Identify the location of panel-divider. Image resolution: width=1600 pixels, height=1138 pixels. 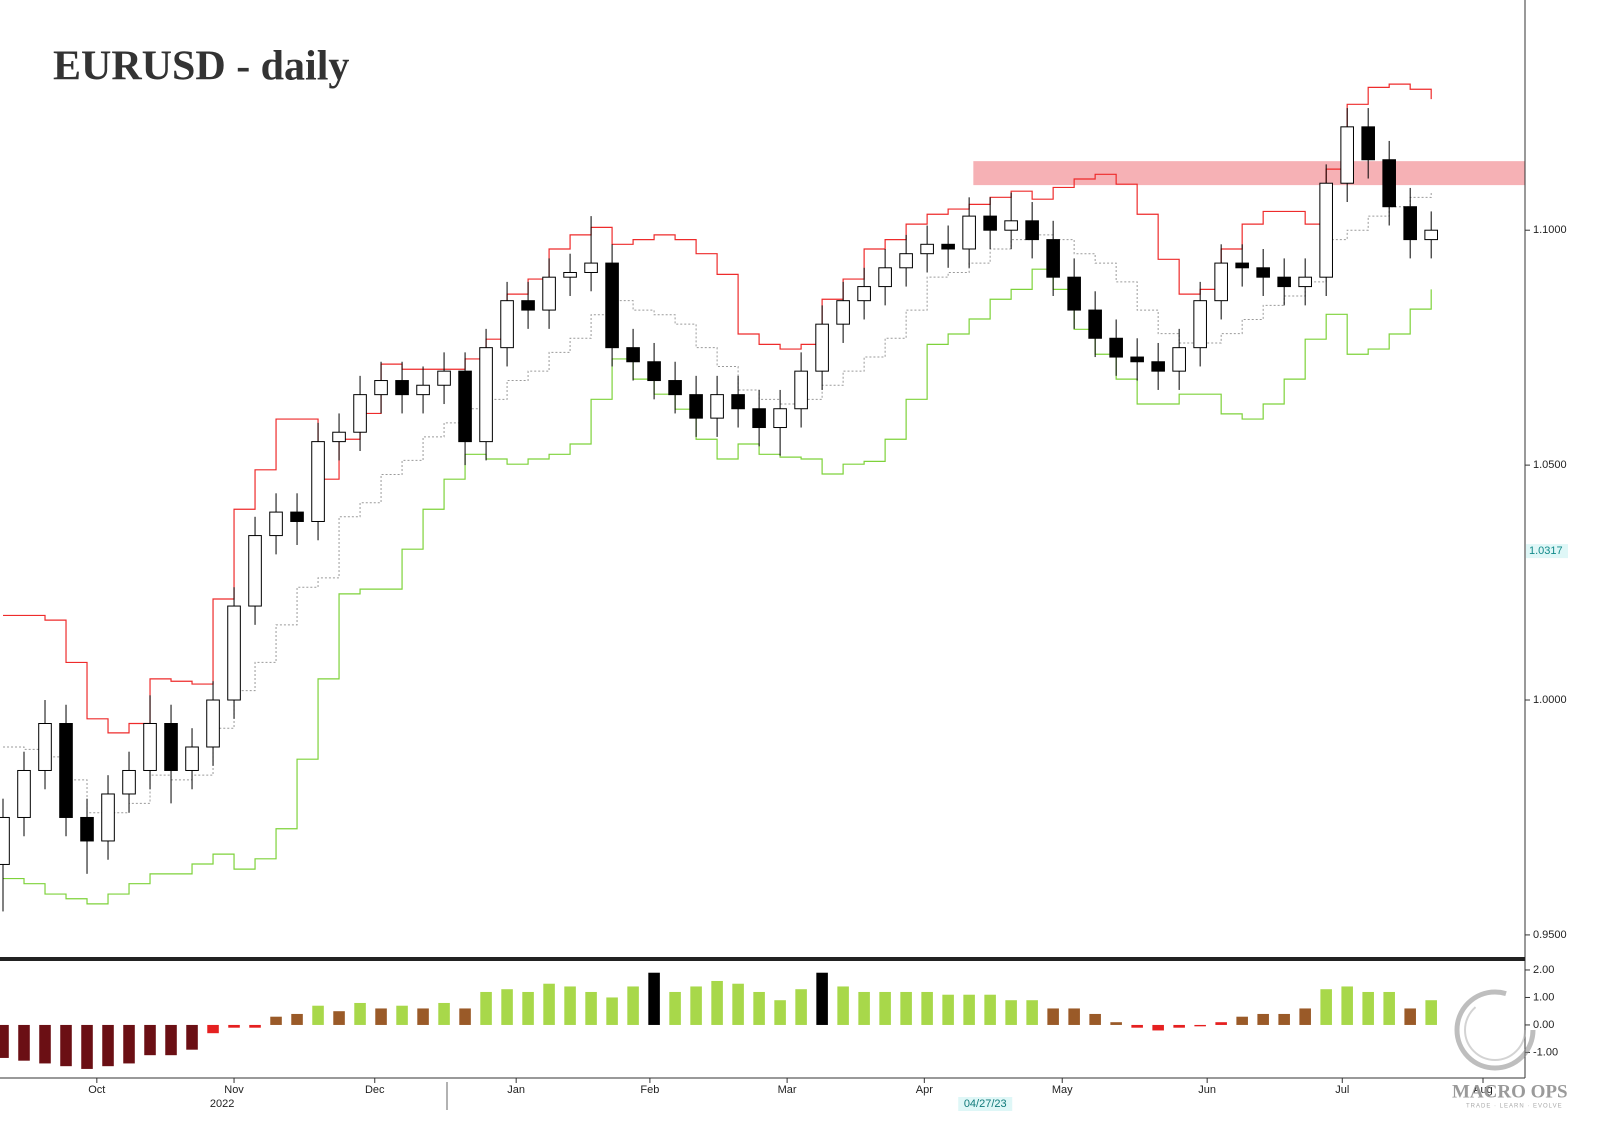
(762, 959).